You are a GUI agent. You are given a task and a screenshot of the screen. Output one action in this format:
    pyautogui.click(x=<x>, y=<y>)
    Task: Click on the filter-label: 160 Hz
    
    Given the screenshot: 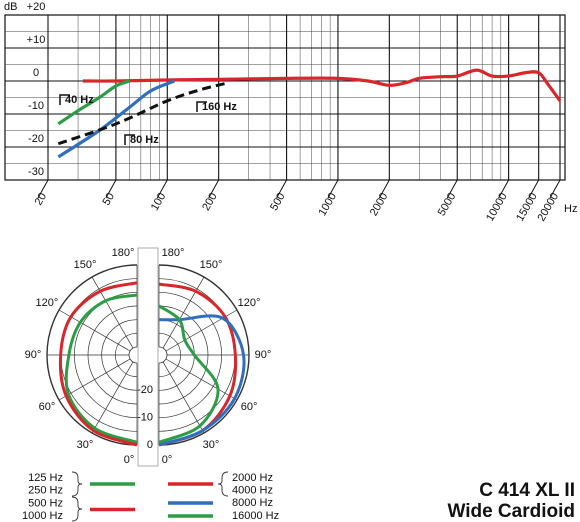 What is the action you would take?
    pyautogui.click(x=219, y=107)
    